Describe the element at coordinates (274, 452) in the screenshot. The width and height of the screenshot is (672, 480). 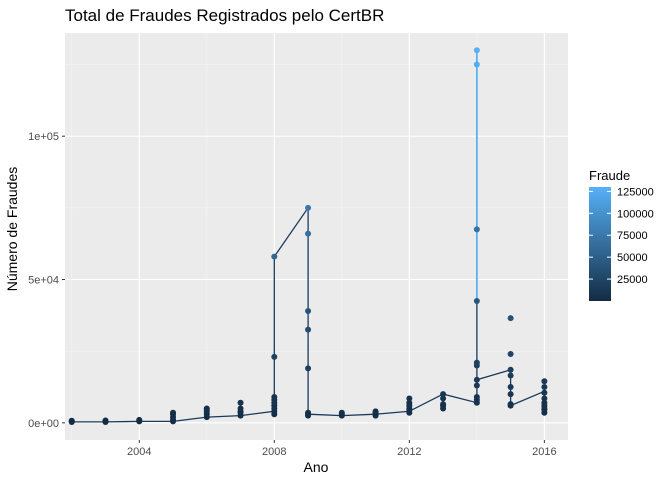
I see `x-tick-label: 2008` at that location.